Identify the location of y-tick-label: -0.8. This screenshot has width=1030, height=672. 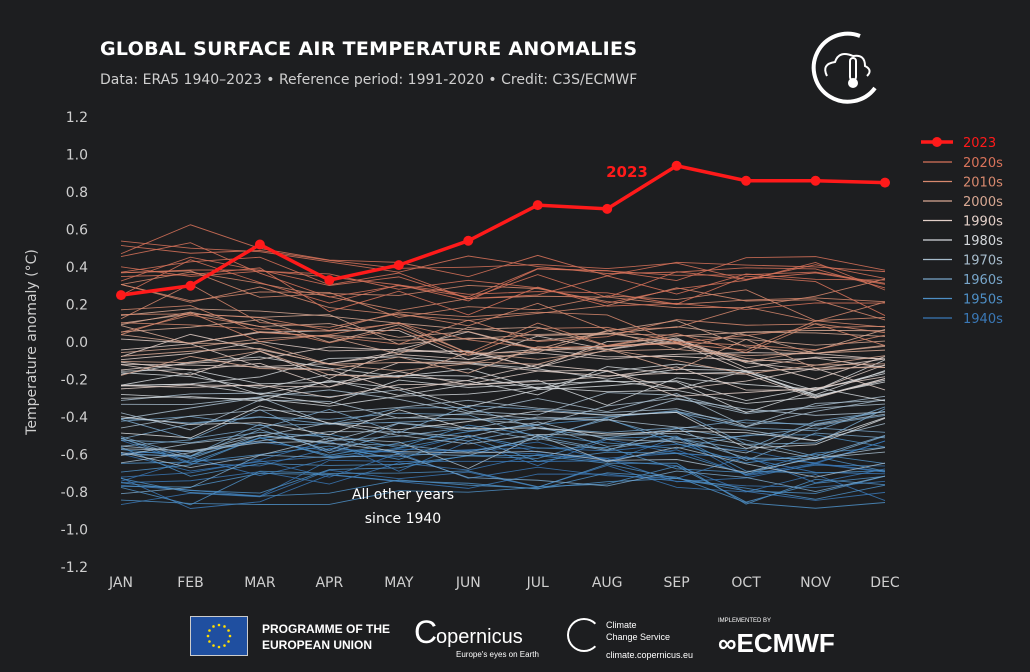
(74, 493).